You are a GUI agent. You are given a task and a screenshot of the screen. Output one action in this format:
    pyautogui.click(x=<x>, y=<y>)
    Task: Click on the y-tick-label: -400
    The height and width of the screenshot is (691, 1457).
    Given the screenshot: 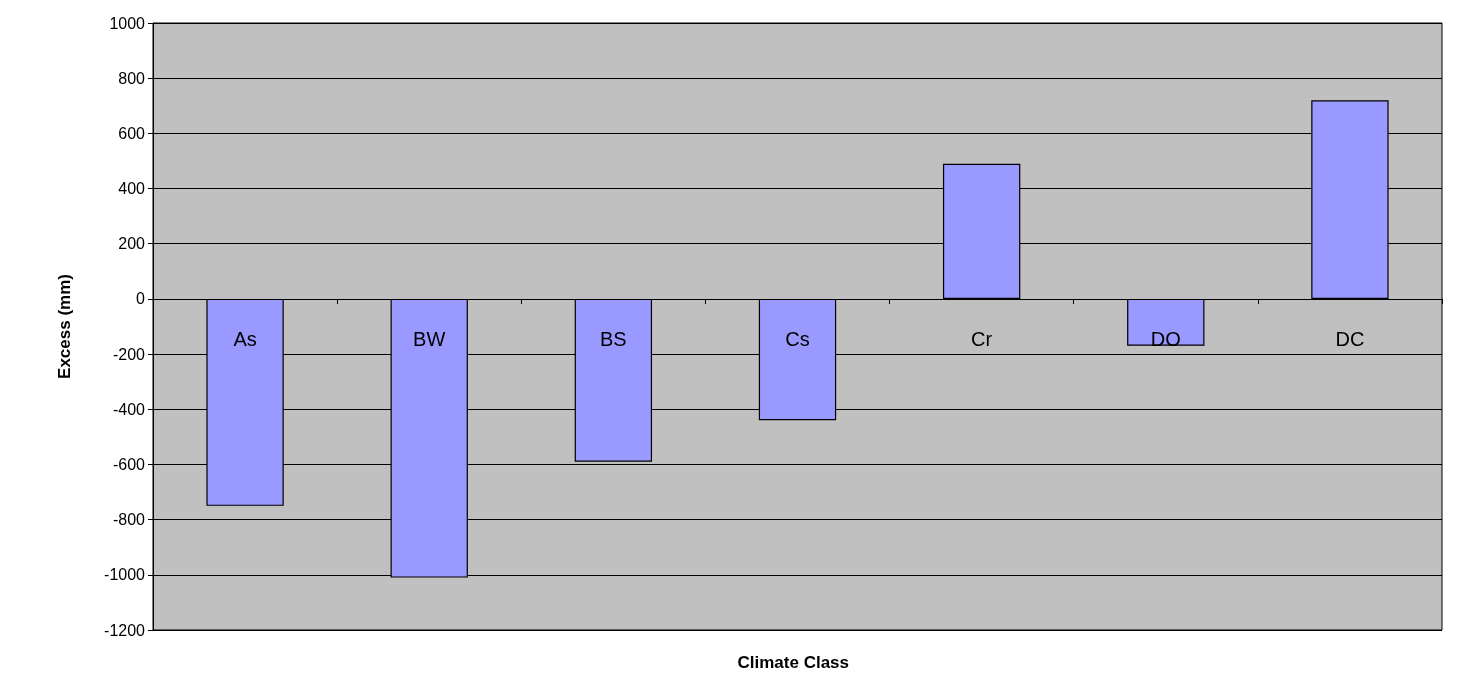 What is the action you would take?
    pyautogui.click(x=129, y=409)
    